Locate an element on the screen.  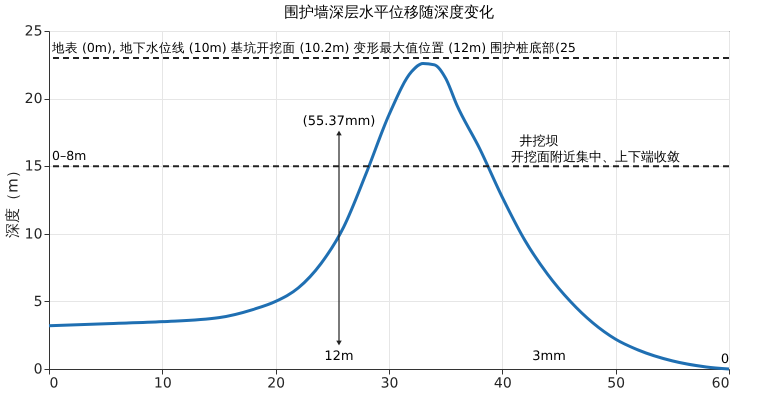
ref-line-label: 地表 (0m), 地下水位线 (10m) 基坑开挖面 (10.2m) 变形最大值位置 (12m) 围护桩底部(25 is located at coordinates (313, 48).